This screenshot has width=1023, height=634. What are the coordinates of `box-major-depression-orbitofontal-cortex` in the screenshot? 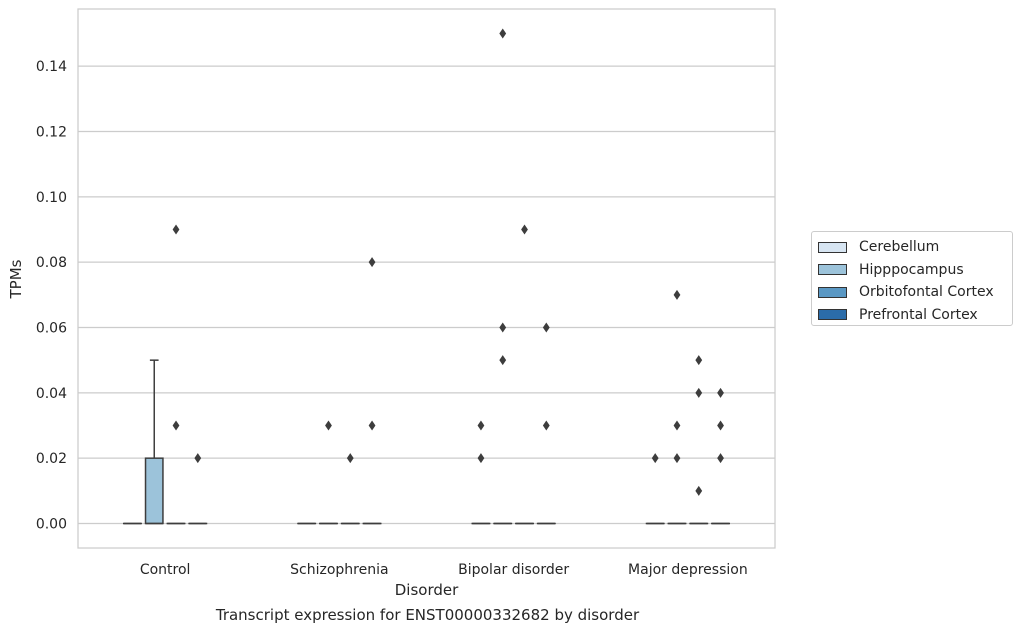 It's located at (699, 440).